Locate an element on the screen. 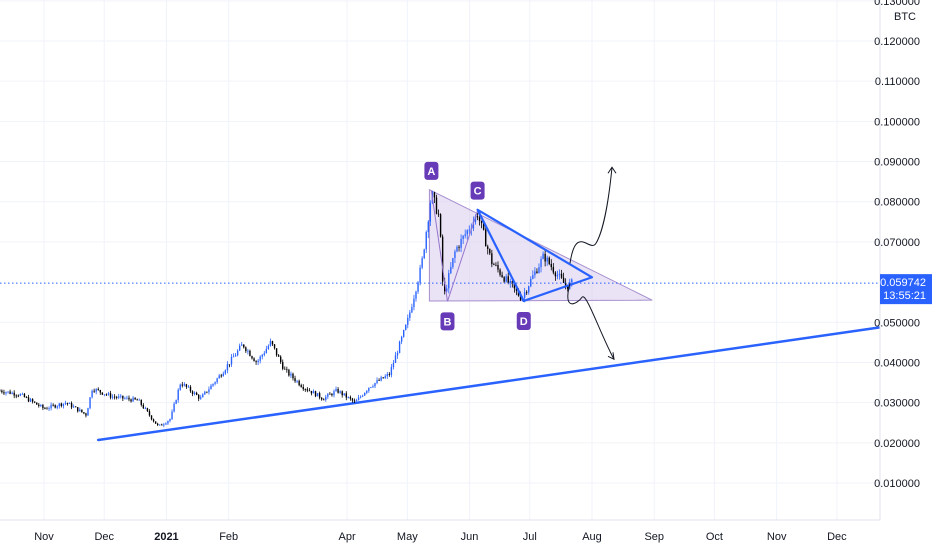 This screenshot has width=932, height=550. y-tick-label: 0.080000 is located at coordinates (897, 203).